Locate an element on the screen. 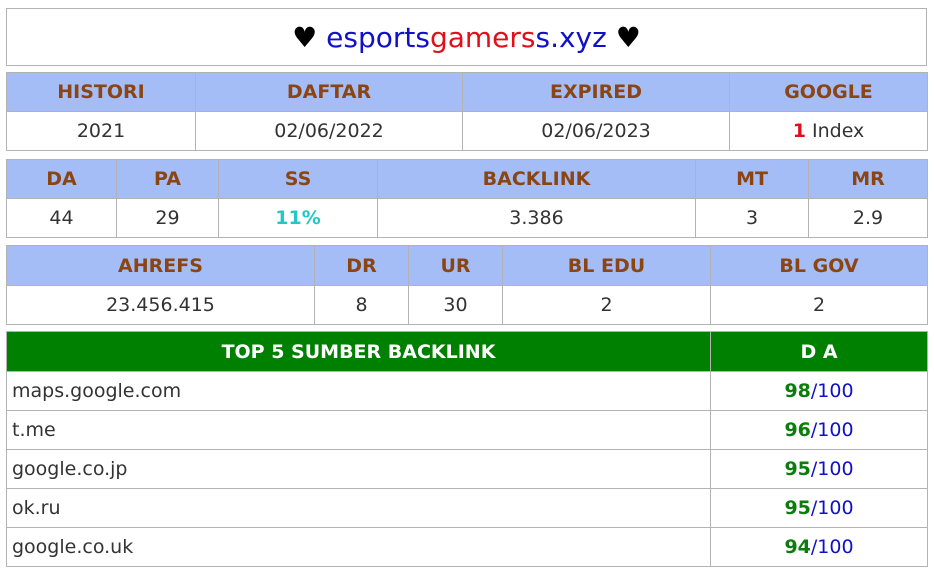 The height and width of the screenshot is (581, 934). header-mr: MR is located at coordinates (868, 179).